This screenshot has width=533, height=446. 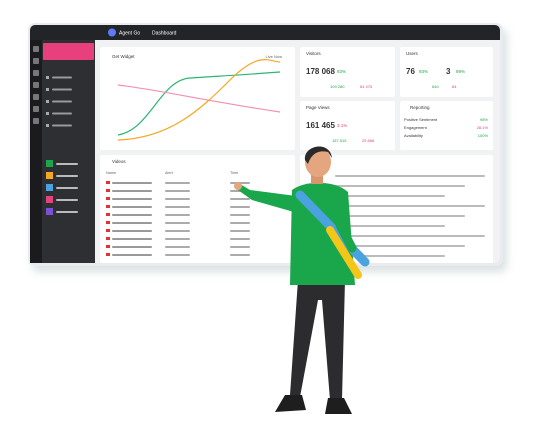 I want to click on hand, so click(x=238, y=186).